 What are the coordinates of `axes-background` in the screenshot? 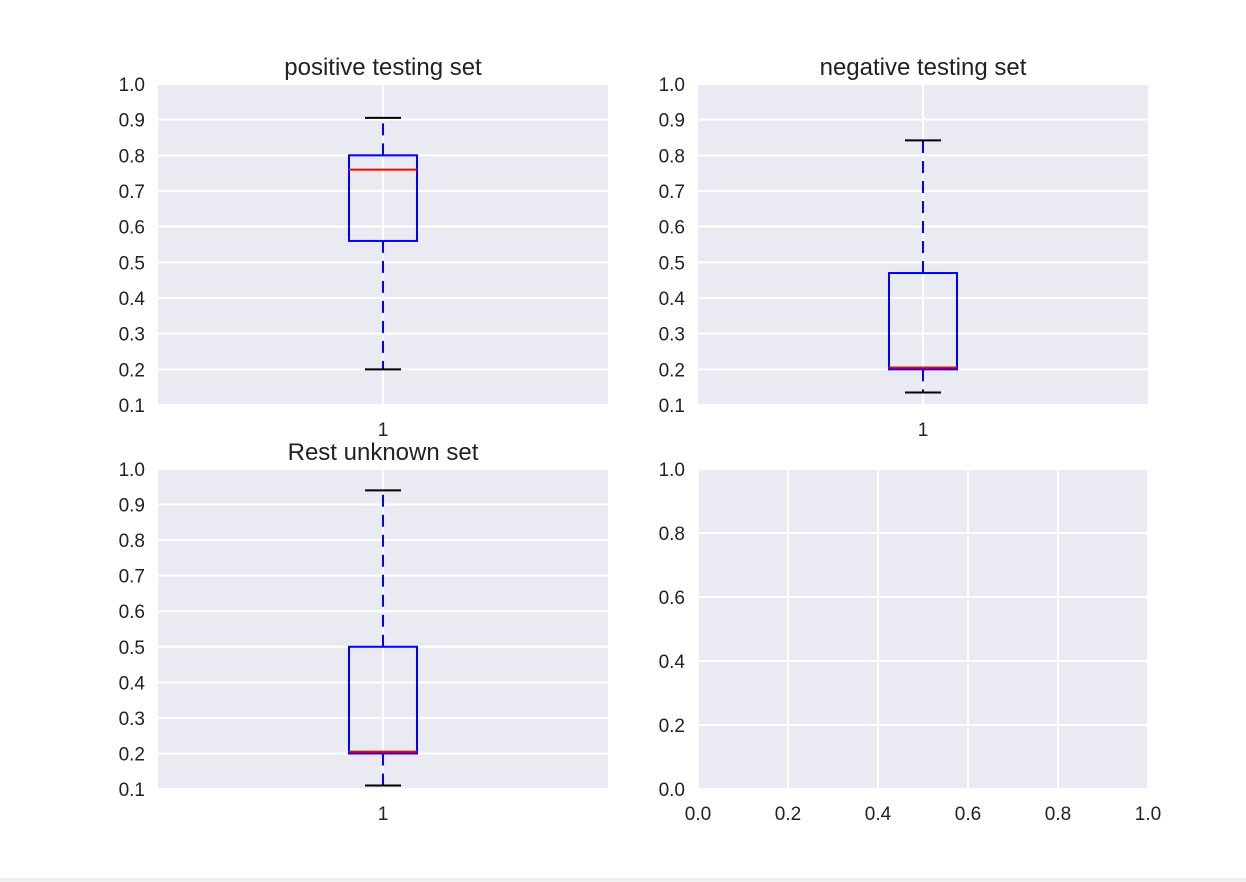 It's located at (923, 629).